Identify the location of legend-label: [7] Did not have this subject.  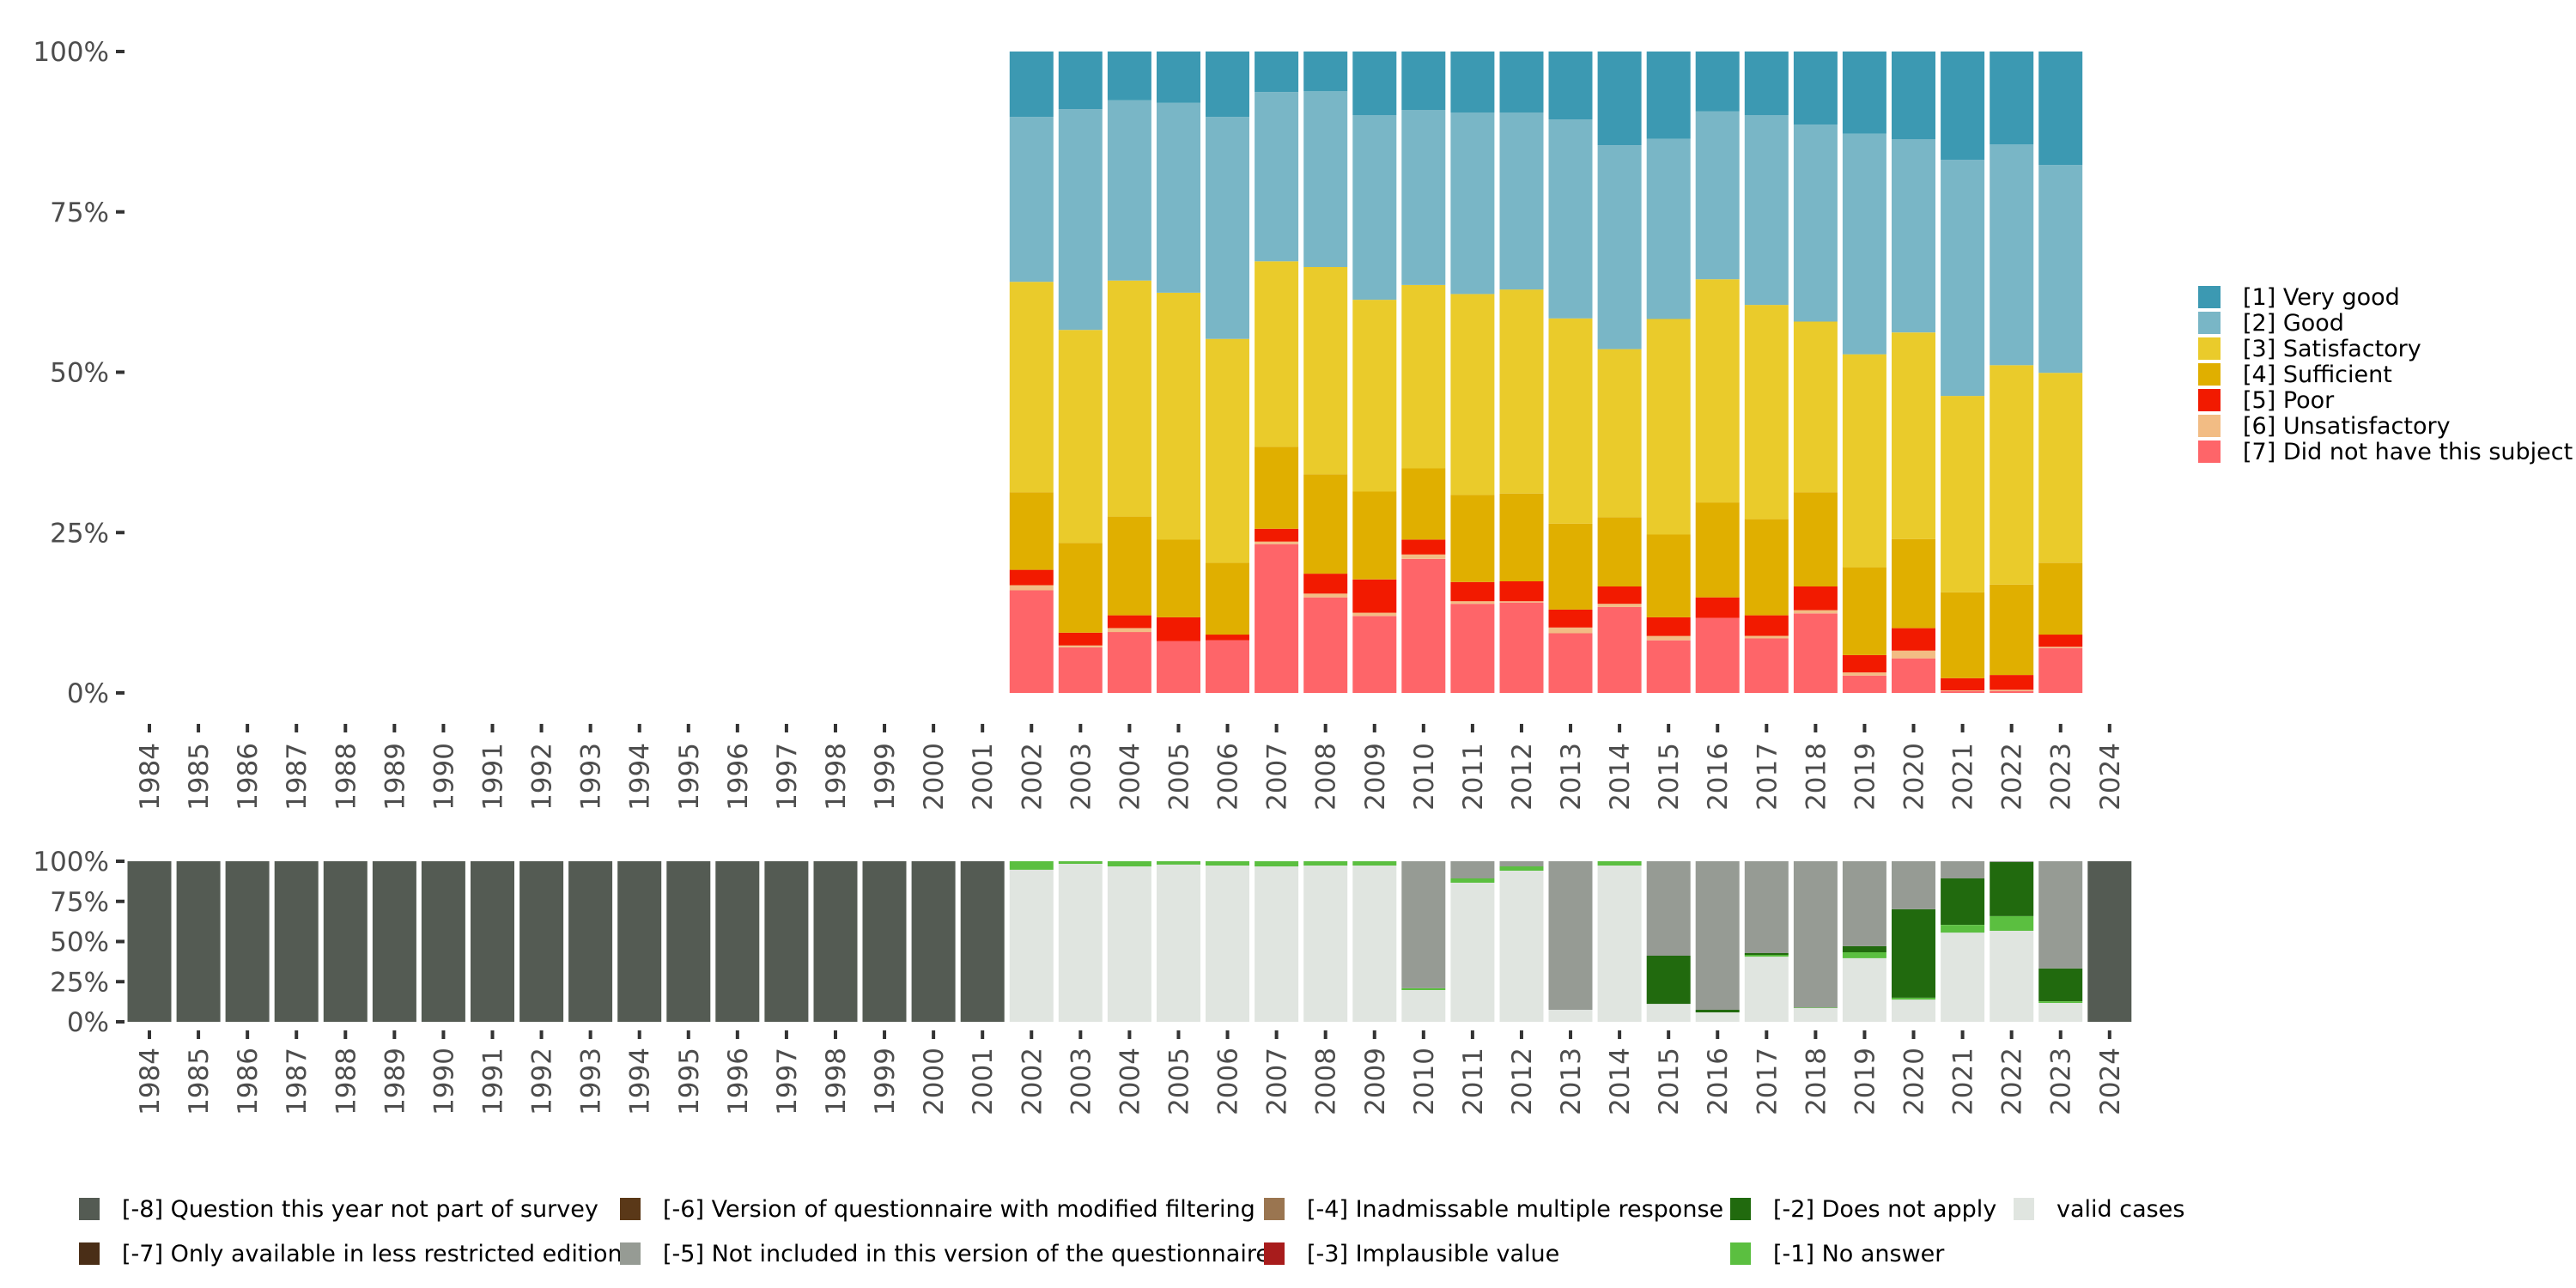
(2408, 452).